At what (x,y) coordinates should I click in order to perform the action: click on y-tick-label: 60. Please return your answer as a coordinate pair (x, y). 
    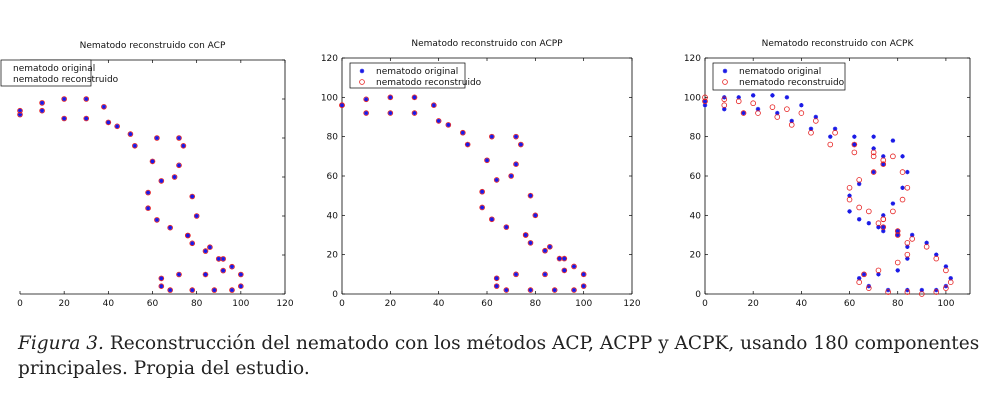
    Looking at the image, I should click on (333, 177).